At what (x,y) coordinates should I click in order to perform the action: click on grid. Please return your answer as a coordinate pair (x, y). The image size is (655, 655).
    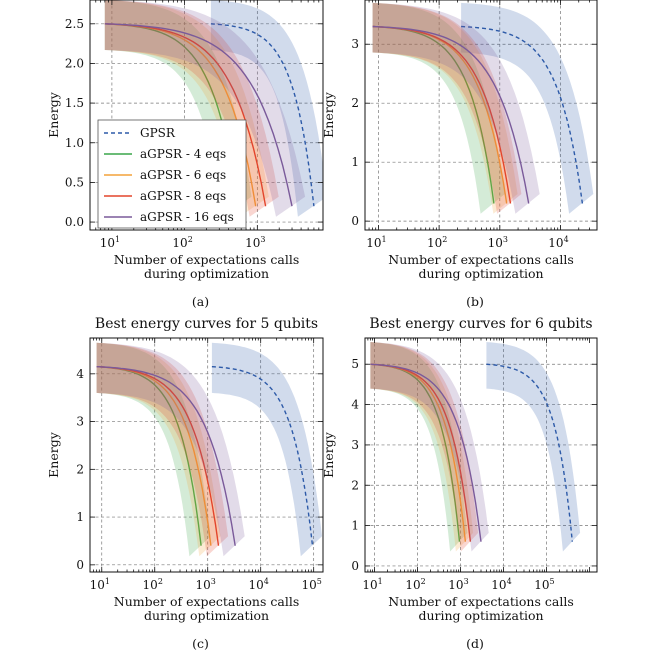
    Looking at the image, I should click on (481, 115).